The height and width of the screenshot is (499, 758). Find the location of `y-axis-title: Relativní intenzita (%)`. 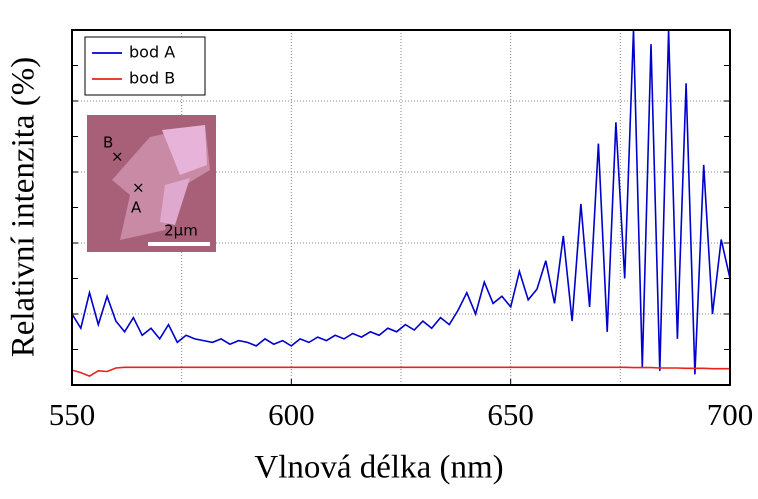

y-axis-title: Relativní intenzita (%) is located at coordinates (24, 207).